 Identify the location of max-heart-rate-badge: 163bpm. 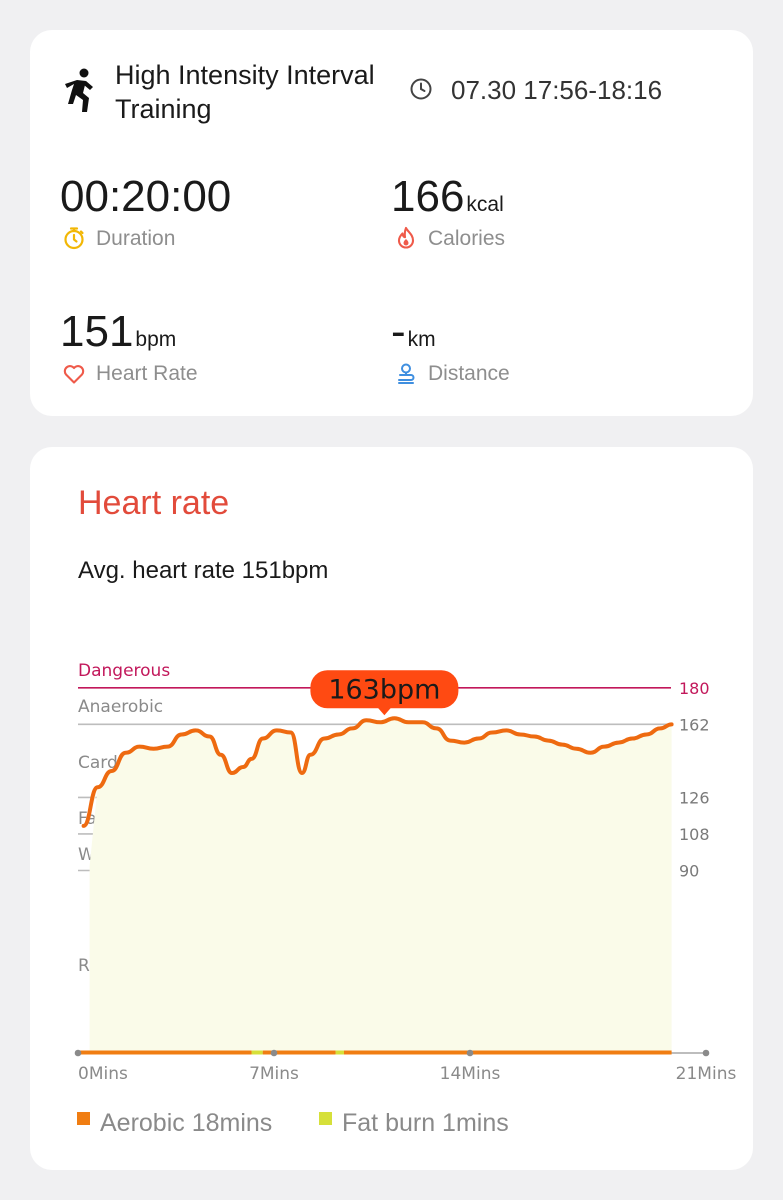
(384, 693).